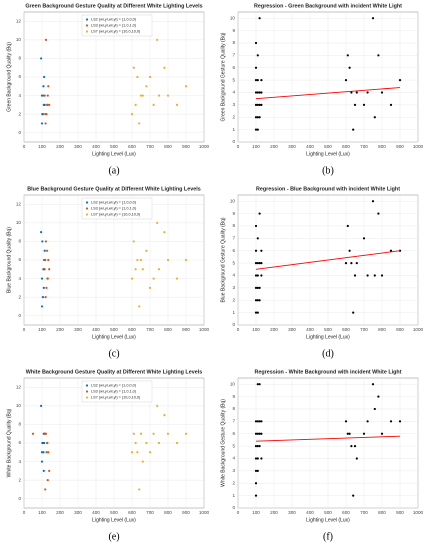 This screenshot has height=550, width=427. What do you see at coordinates (233, 129) in the screenshot?
I see `y-tick-label: 1` at bounding box center [233, 129].